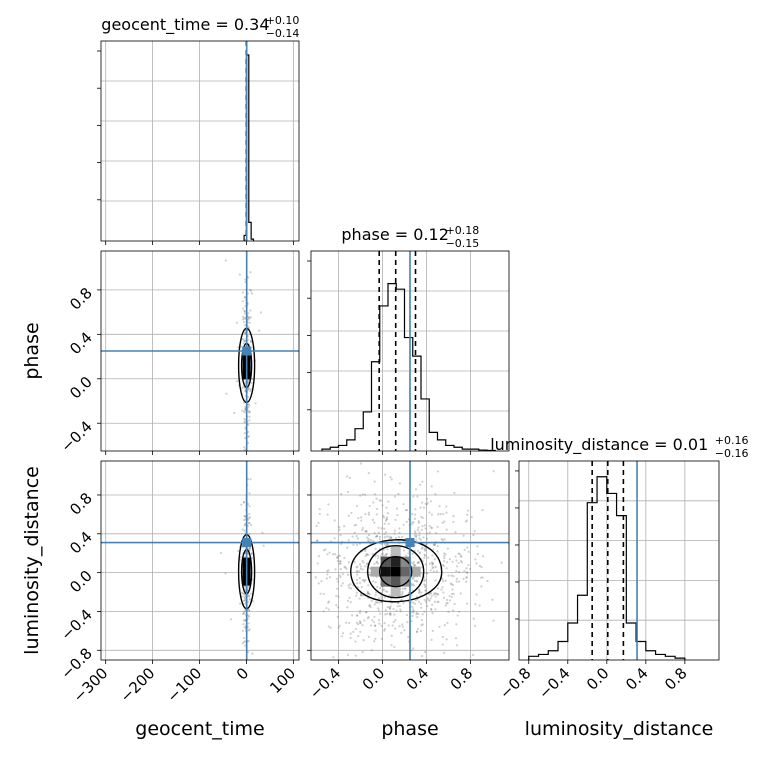  I want to click on panel-frame, so click(410, 560).